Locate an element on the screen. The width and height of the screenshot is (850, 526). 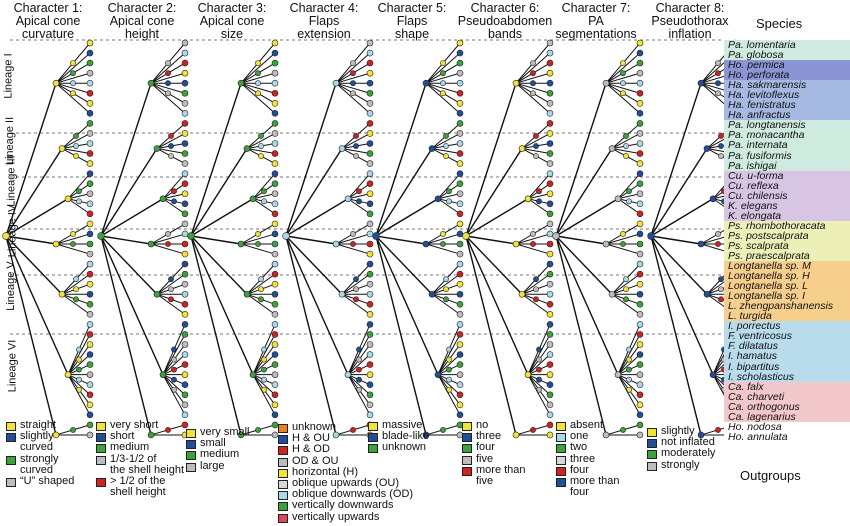
legend-label: large is located at coordinates (212, 465).